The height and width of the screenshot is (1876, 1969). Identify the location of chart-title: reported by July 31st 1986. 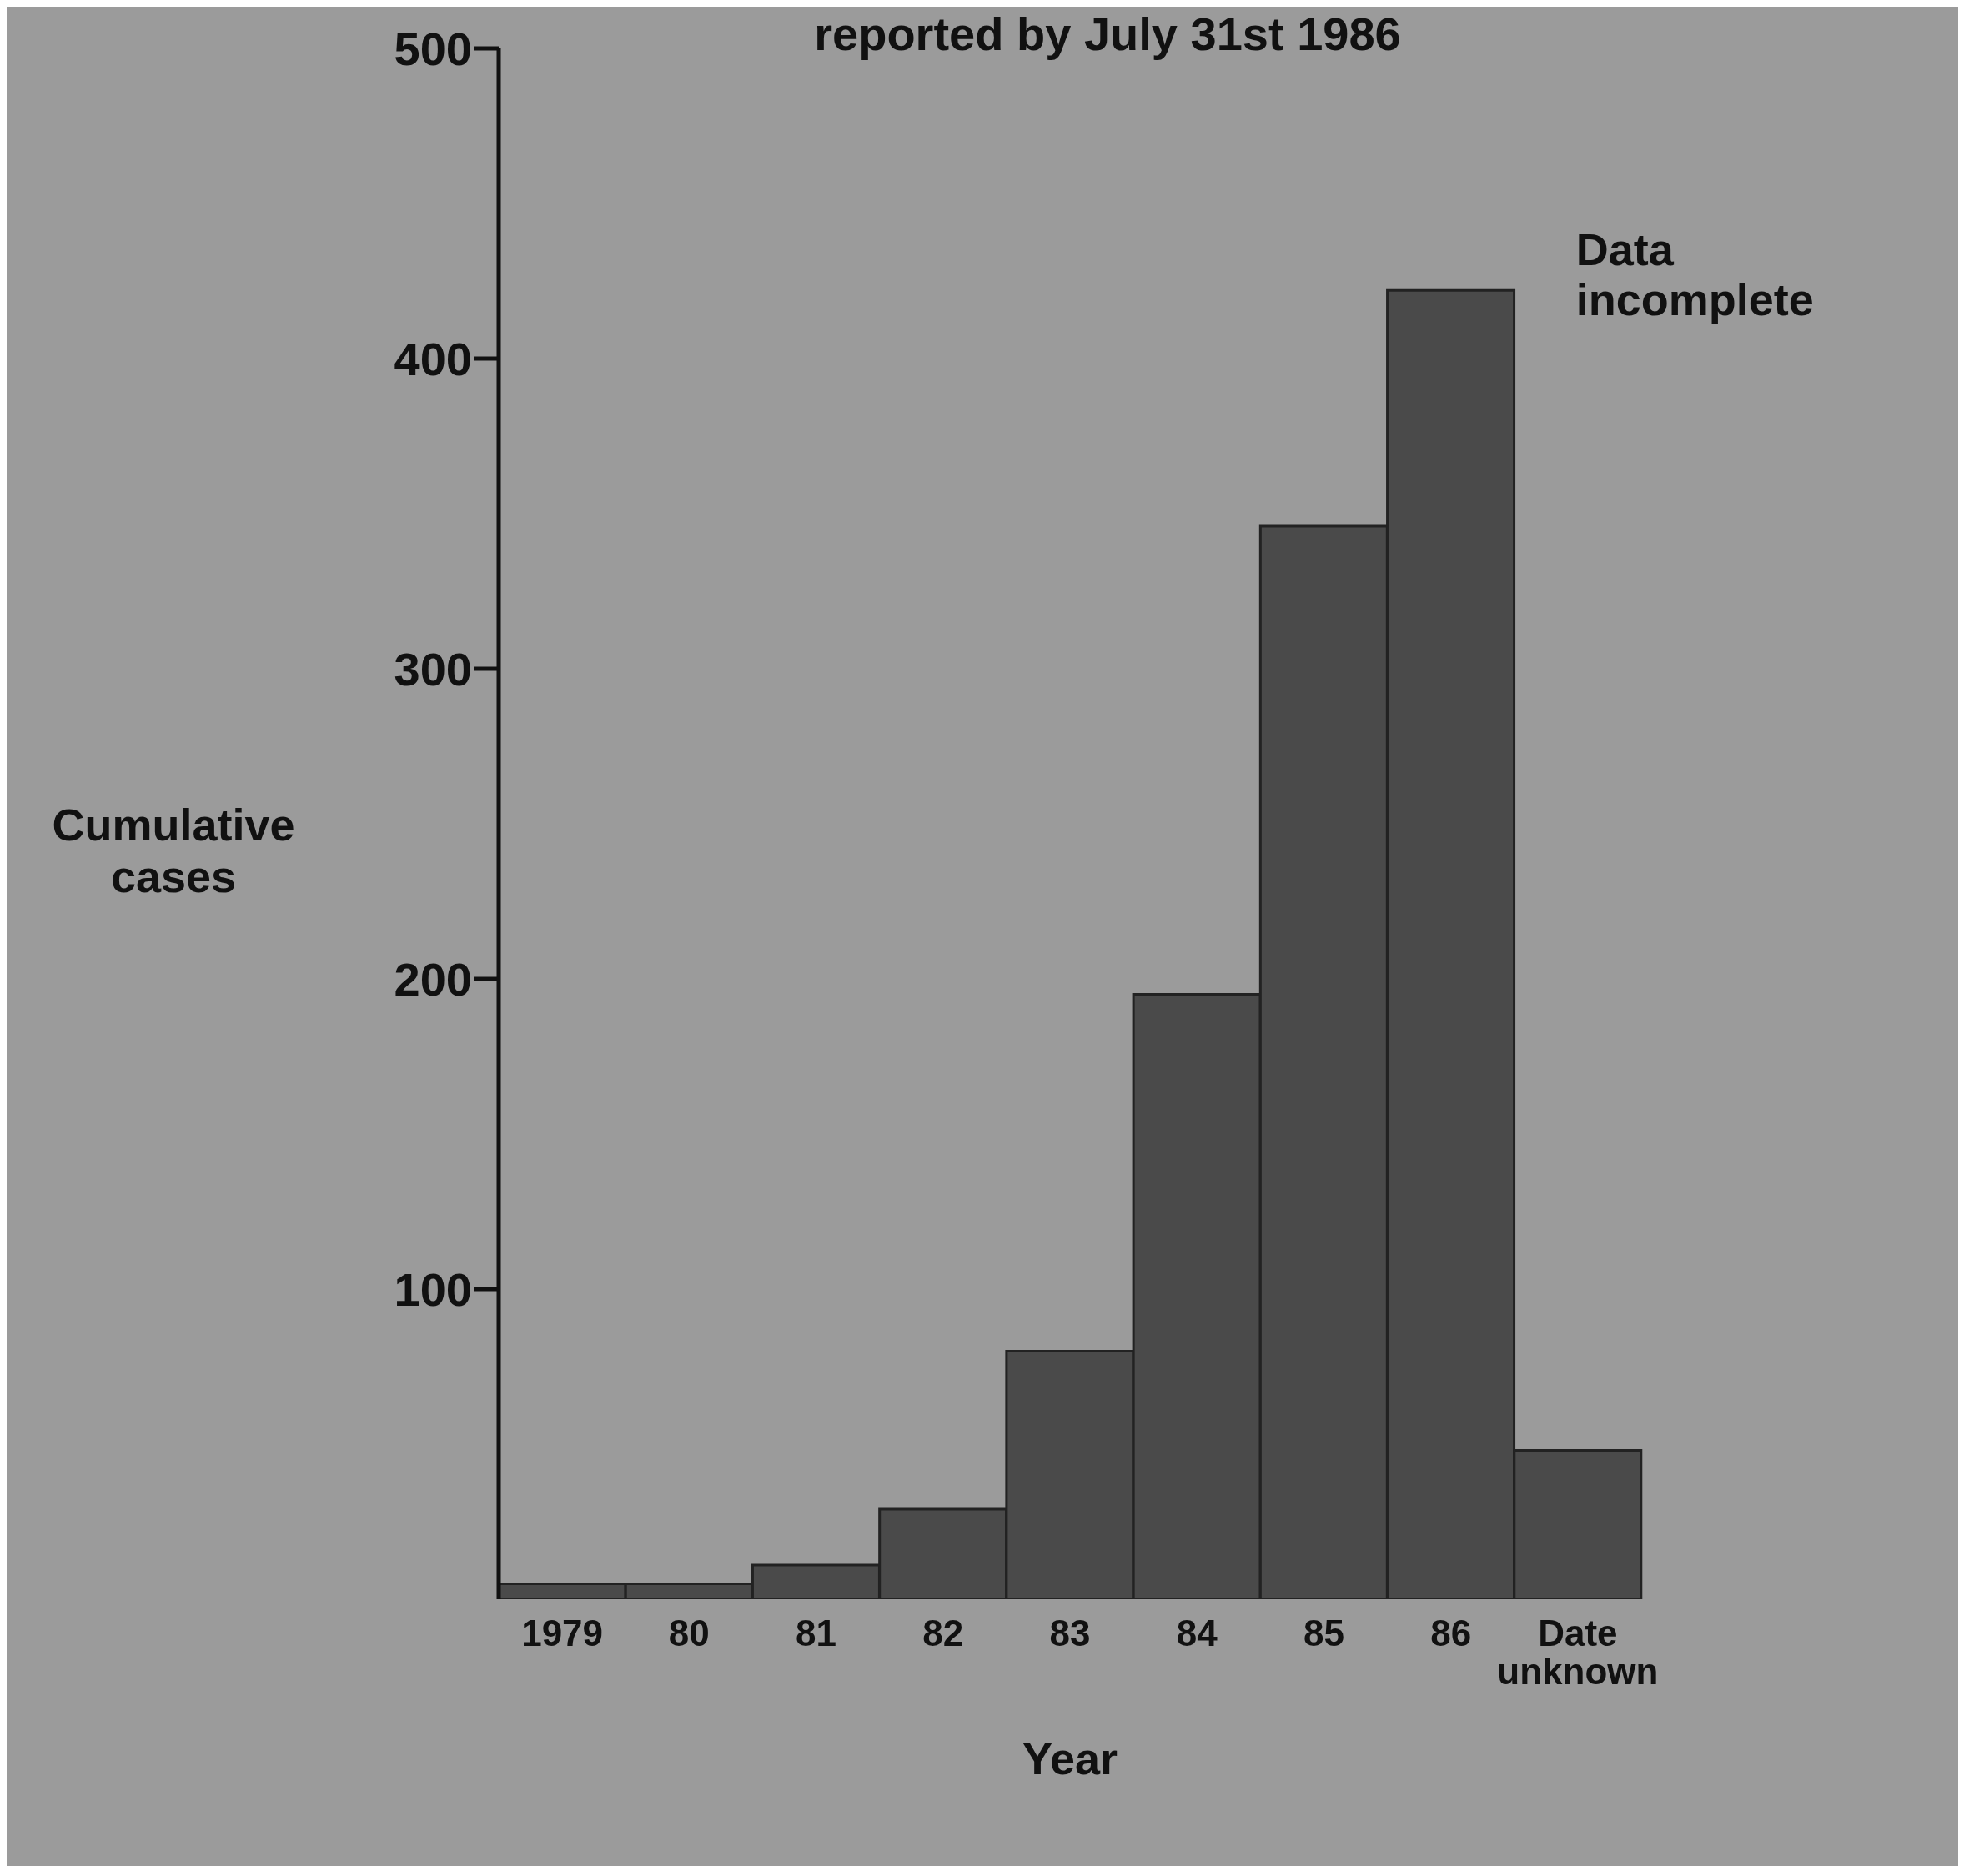
(1107, 34).